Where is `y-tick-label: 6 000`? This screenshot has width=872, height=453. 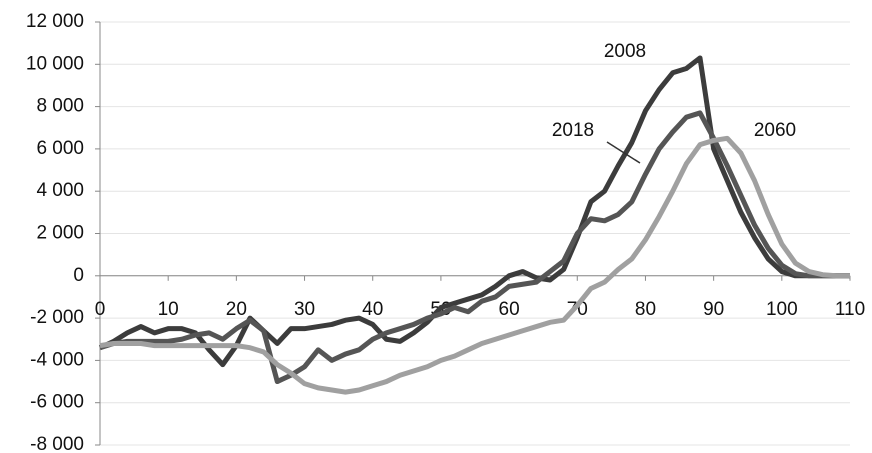 y-tick-label: 6 000 is located at coordinates (60, 148).